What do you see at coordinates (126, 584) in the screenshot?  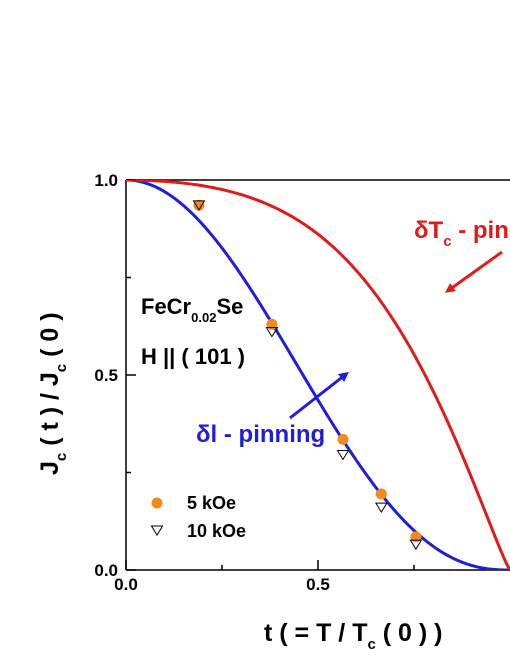 I see `x-tick-label: 0.0` at bounding box center [126, 584].